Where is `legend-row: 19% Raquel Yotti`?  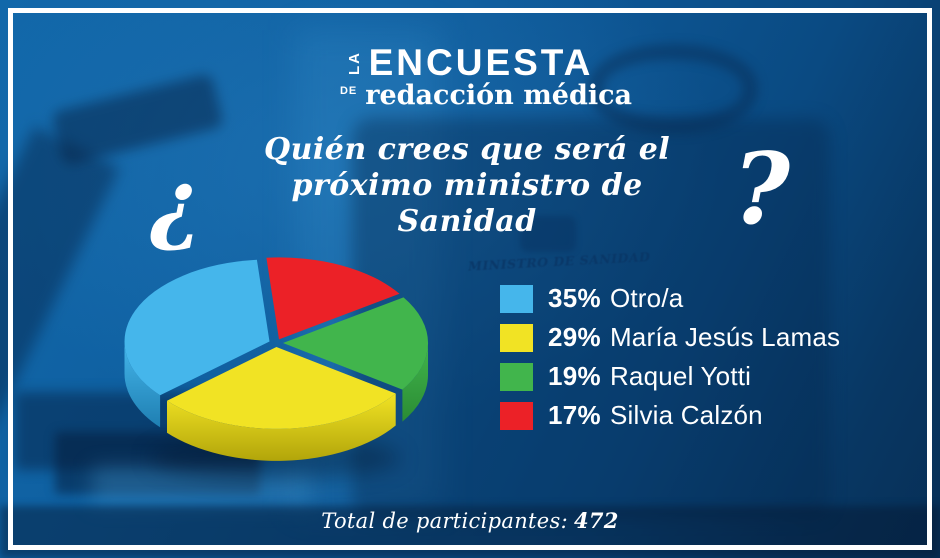
legend-row: 19% Raquel Yotti is located at coordinates (670, 376).